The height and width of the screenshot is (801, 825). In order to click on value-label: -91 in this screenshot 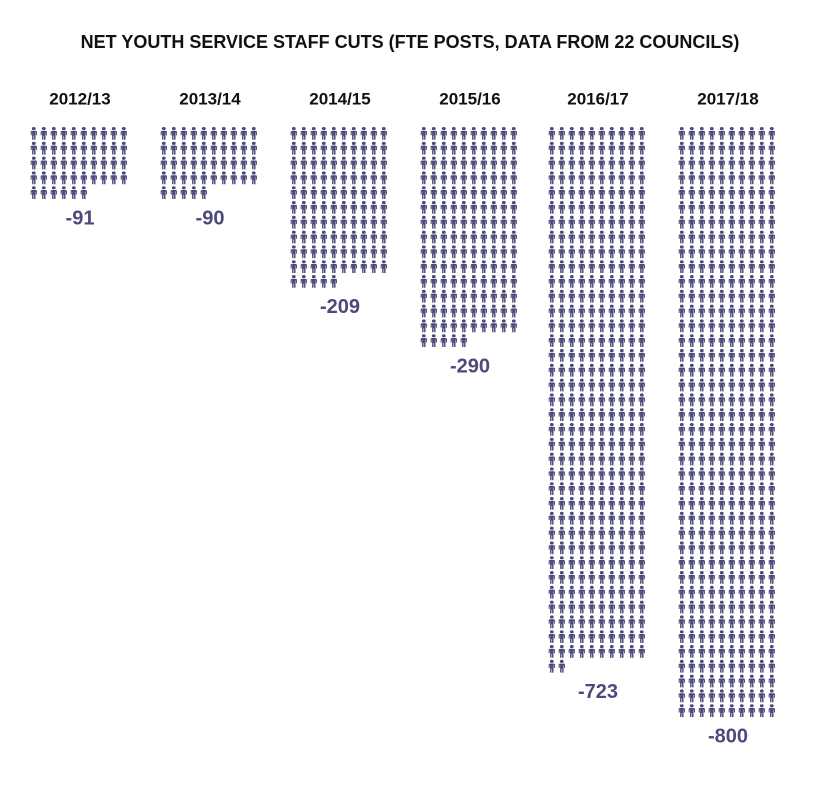, I will do `click(80, 218)`.